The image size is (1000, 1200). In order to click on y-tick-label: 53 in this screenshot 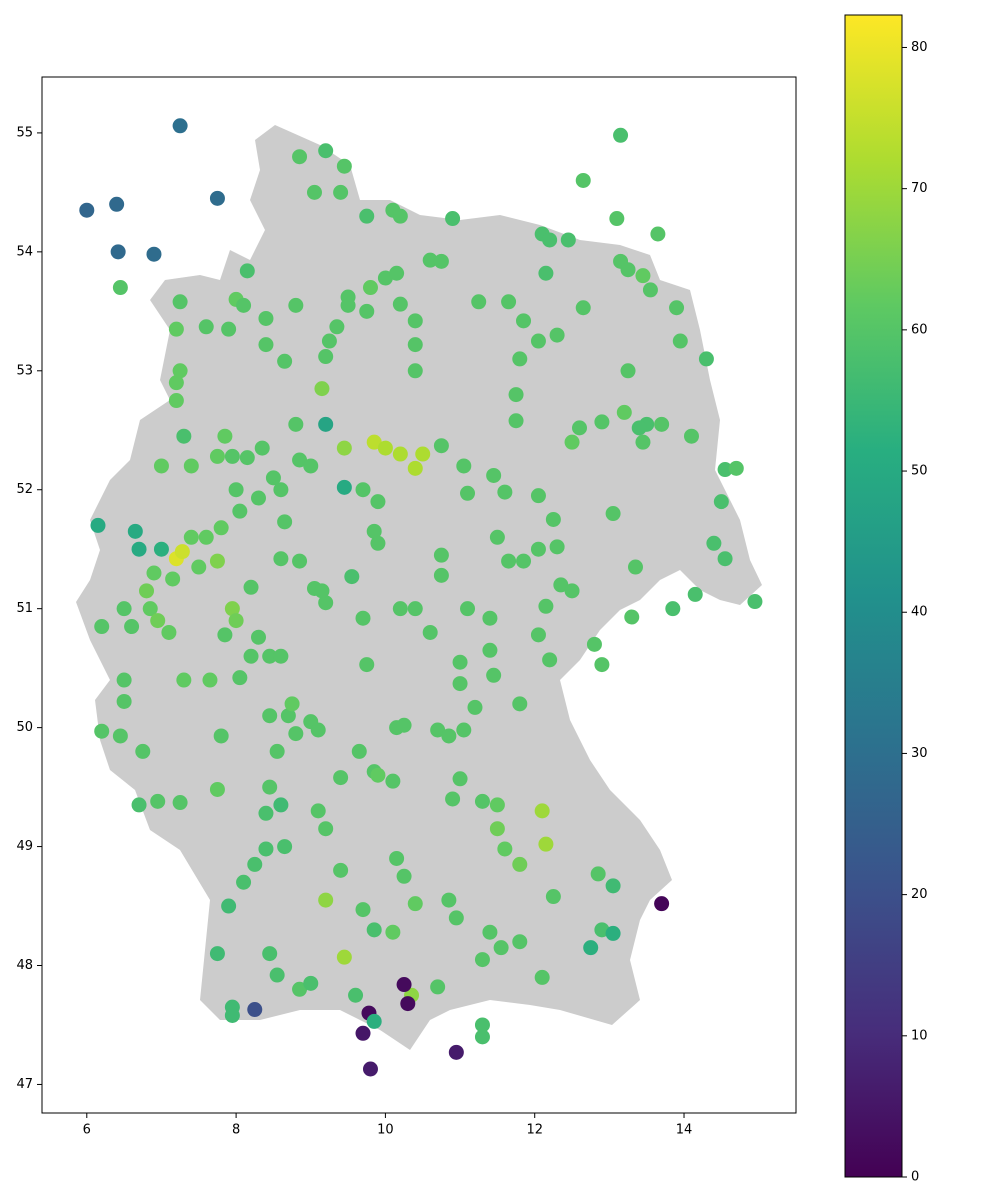, I will do `click(24, 370)`.